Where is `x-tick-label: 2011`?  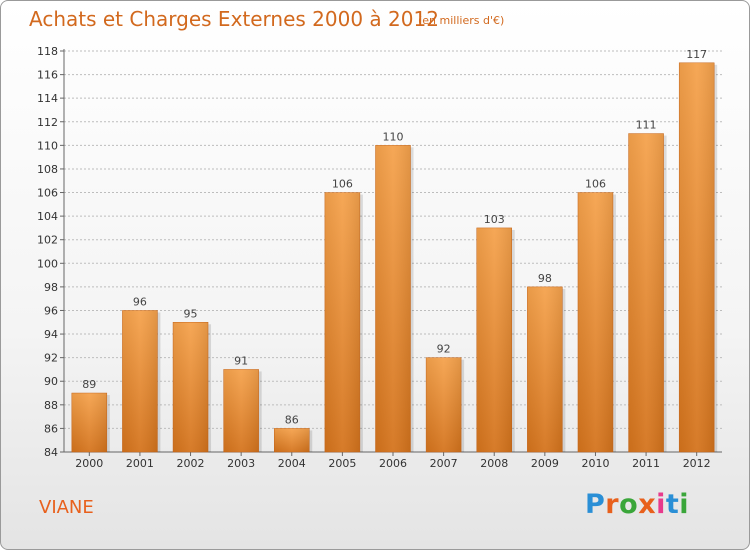
x-tick-label: 2011 is located at coordinates (646, 463).